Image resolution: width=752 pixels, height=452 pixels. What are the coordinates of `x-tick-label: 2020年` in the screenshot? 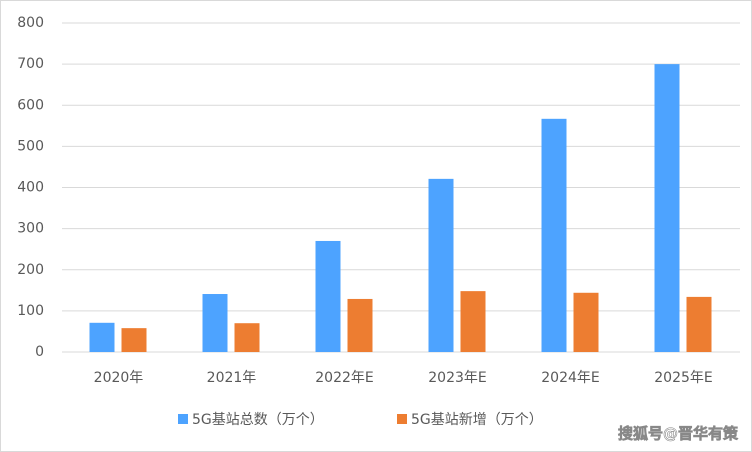 It's located at (119, 378).